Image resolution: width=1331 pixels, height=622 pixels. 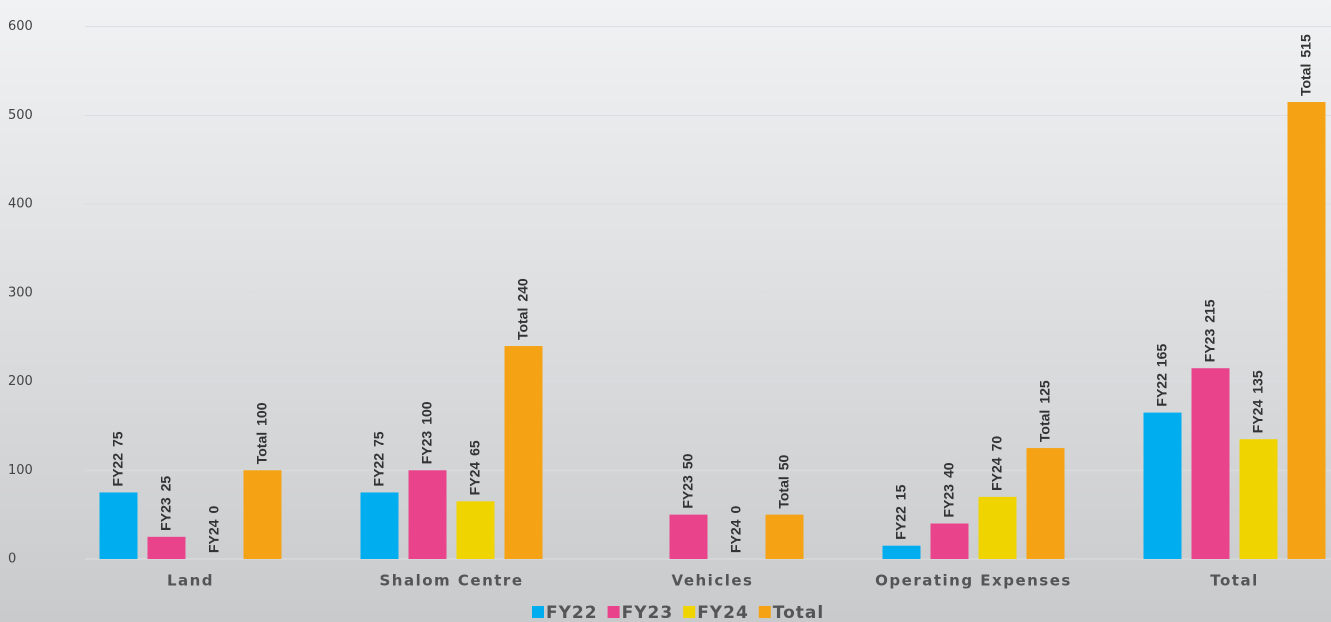 I want to click on data-label: FY23 25, so click(x=165, y=503).